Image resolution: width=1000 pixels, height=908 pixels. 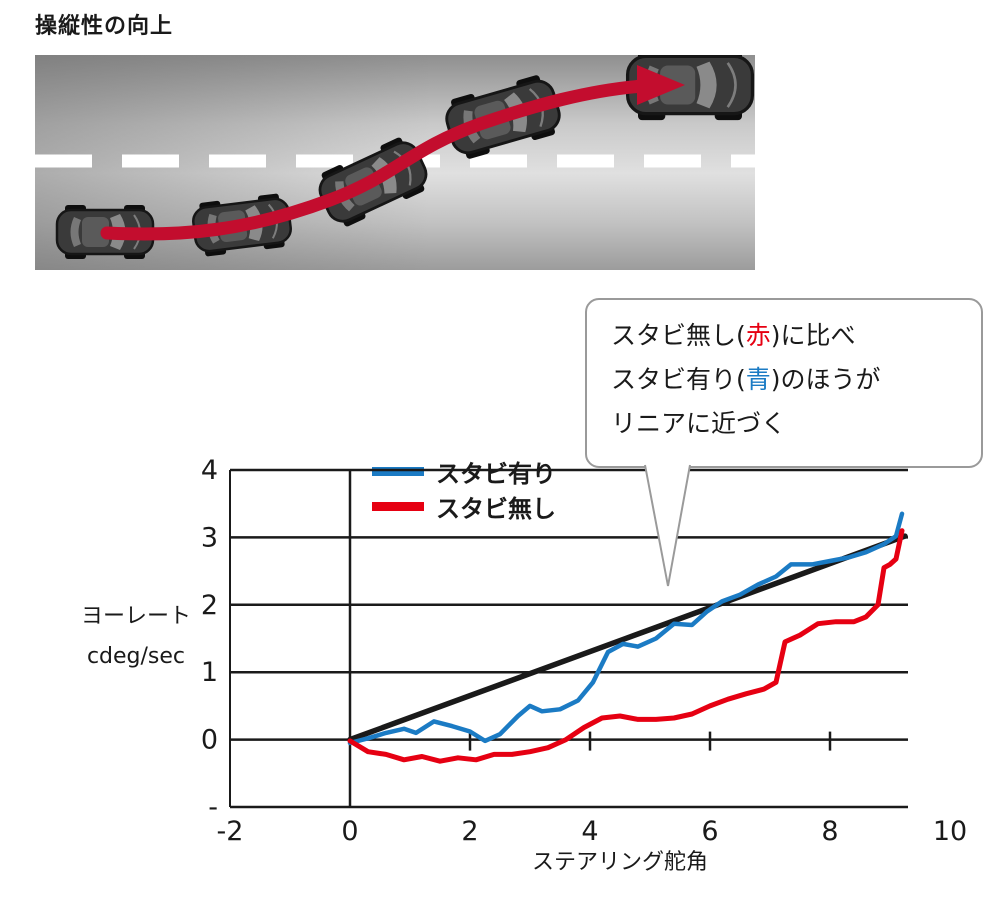 What do you see at coordinates (661, 85) in the screenshot?
I see `arrowhead-icon` at bounding box center [661, 85].